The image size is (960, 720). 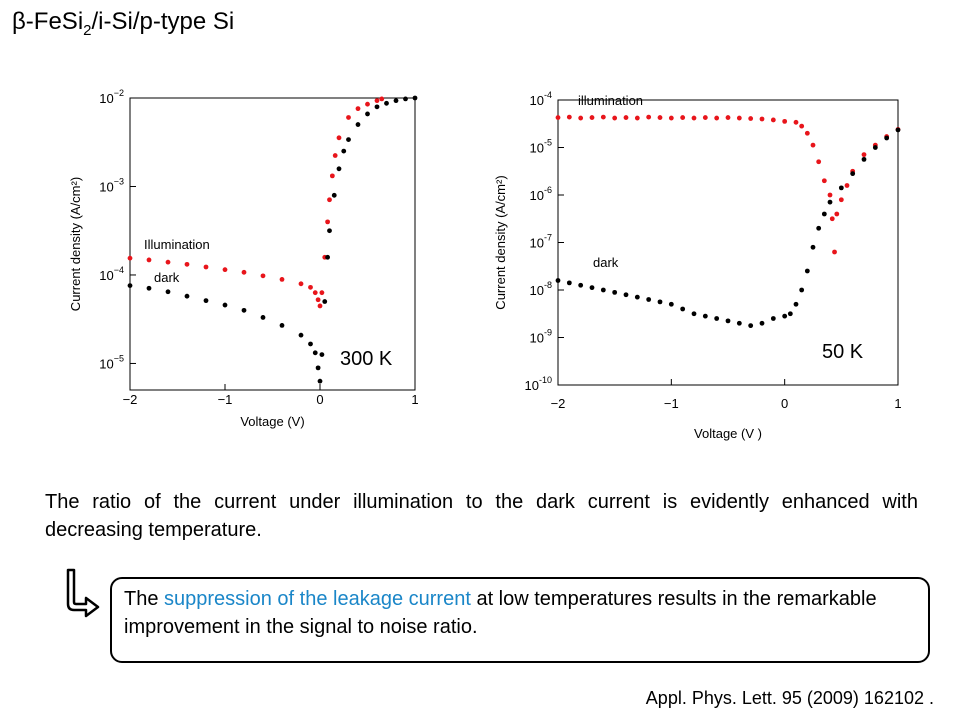 I want to click on y-tick-label: 10⁻⁴, so click(x=111, y=274).